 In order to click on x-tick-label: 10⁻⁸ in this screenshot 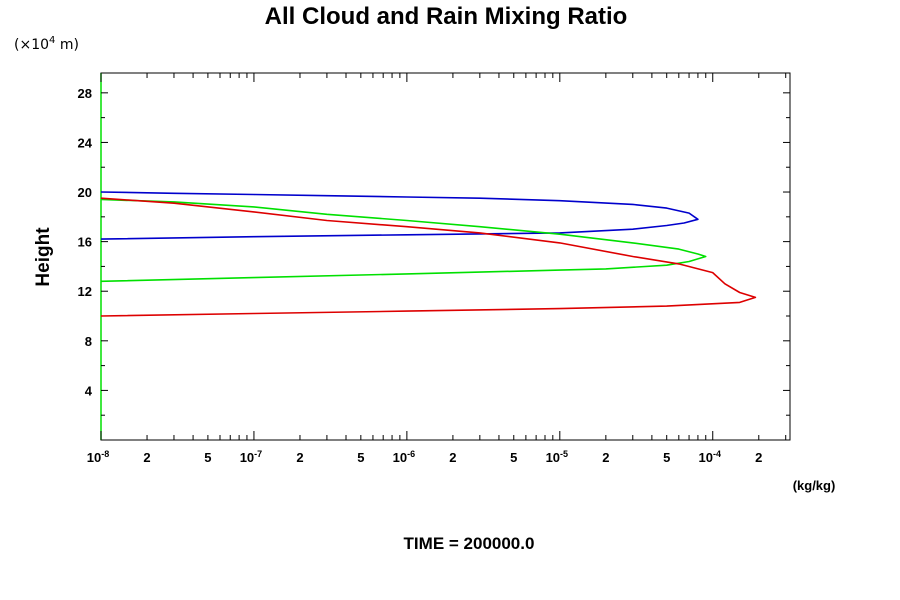, I will do `click(98, 457)`.